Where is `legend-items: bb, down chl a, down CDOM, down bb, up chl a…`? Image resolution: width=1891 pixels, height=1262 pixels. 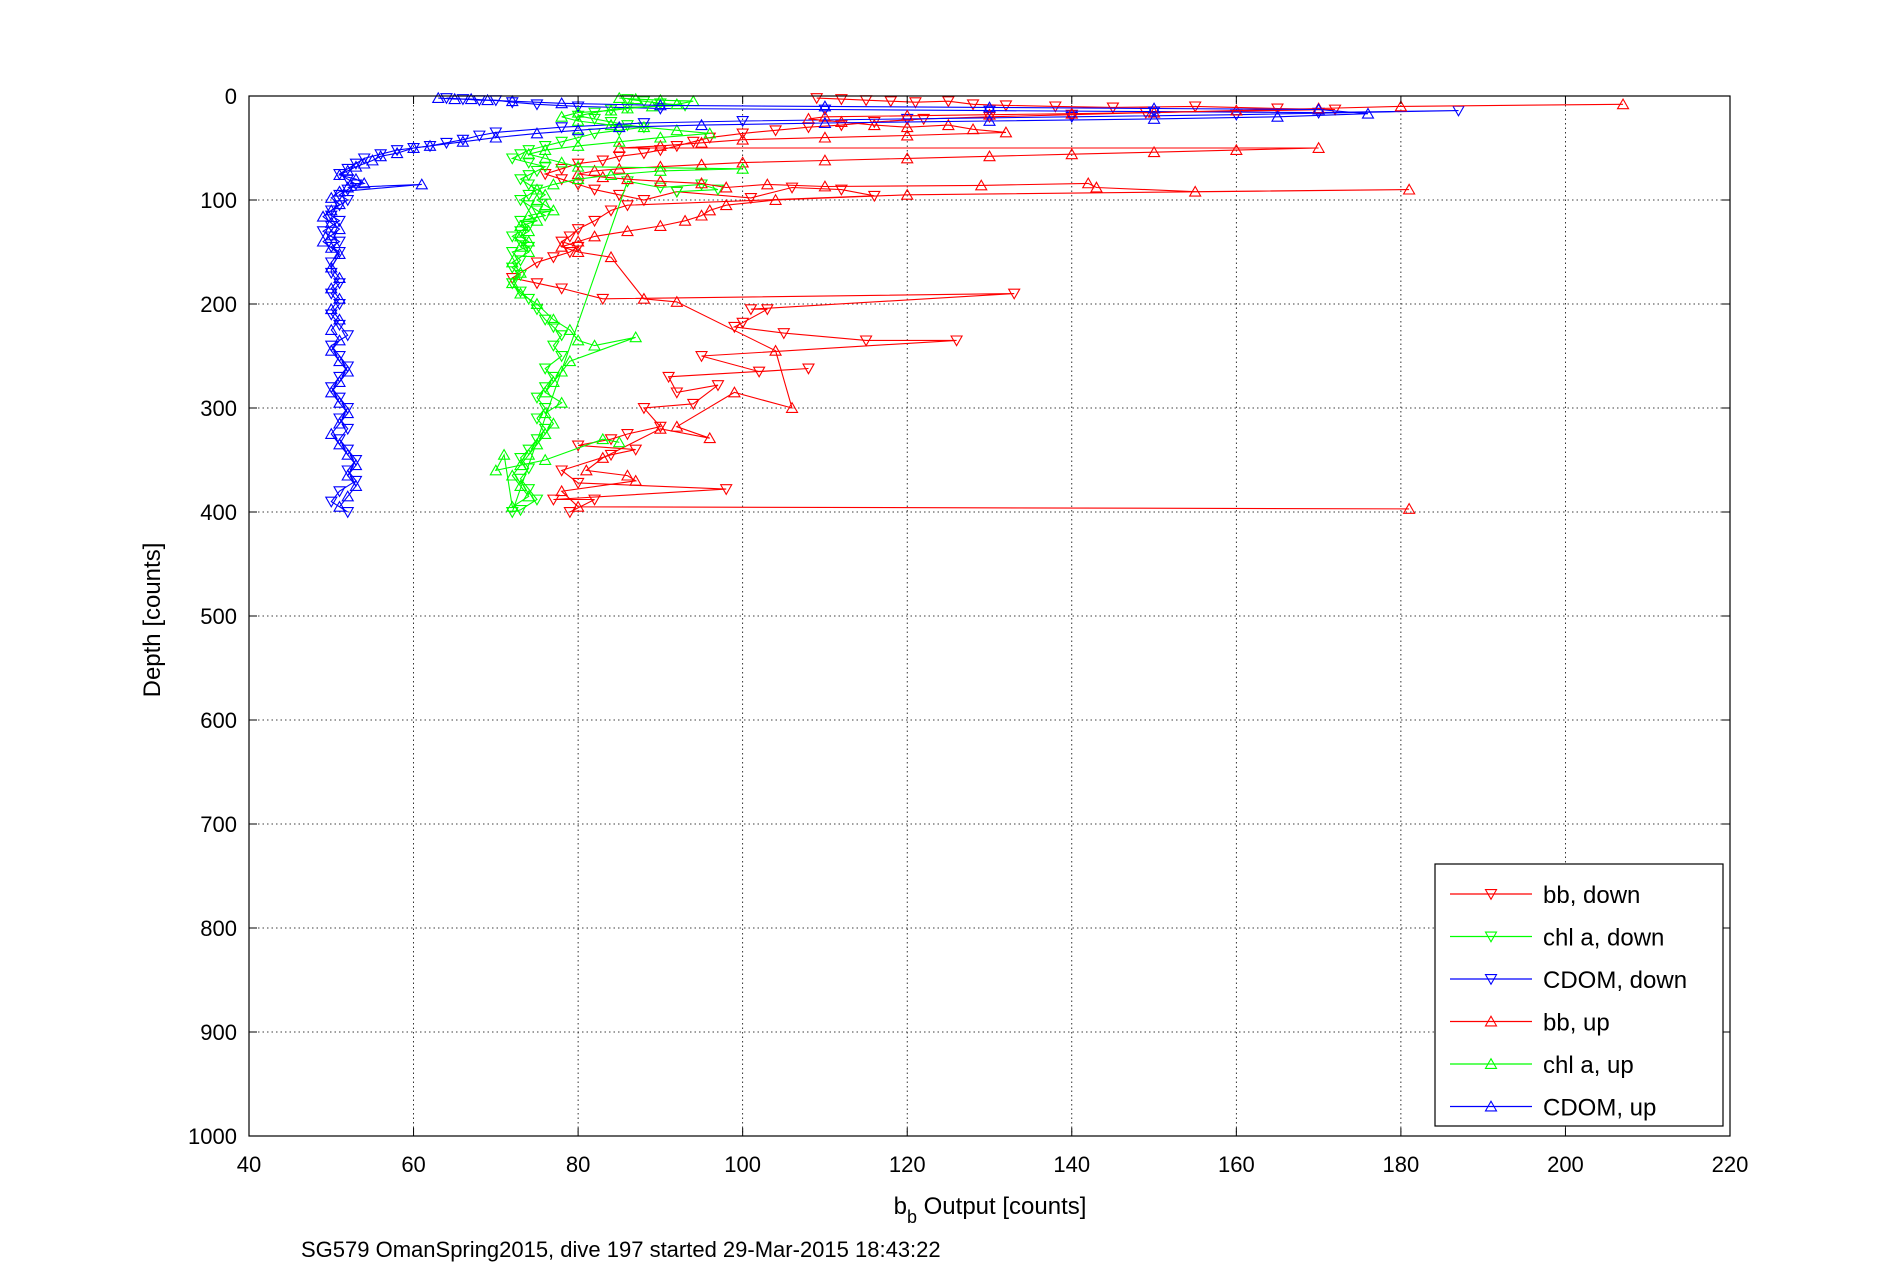 legend-items: bb, down chl a, down CDOM, down bb, up chl a… is located at coordinates (1568, 1002).